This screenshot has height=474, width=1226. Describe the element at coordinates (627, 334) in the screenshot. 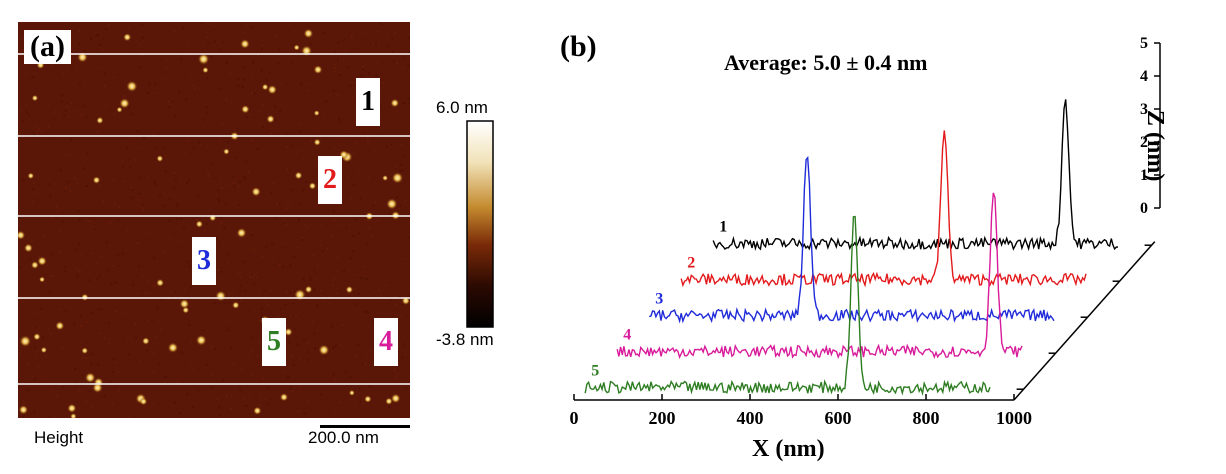

I see `profile-label-4: 4` at that location.